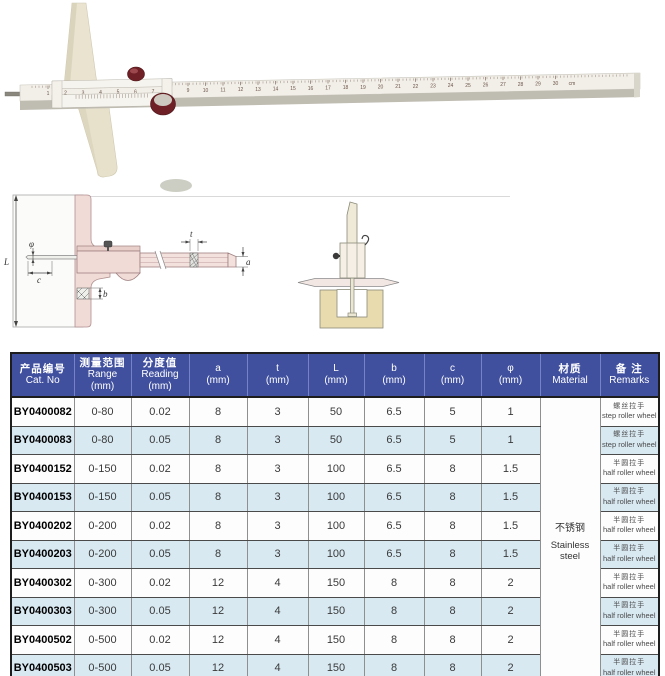  What do you see at coordinates (42, 440) in the screenshot?
I see `cell-cat-no: BY0400083` at bounding box center [42, 440].